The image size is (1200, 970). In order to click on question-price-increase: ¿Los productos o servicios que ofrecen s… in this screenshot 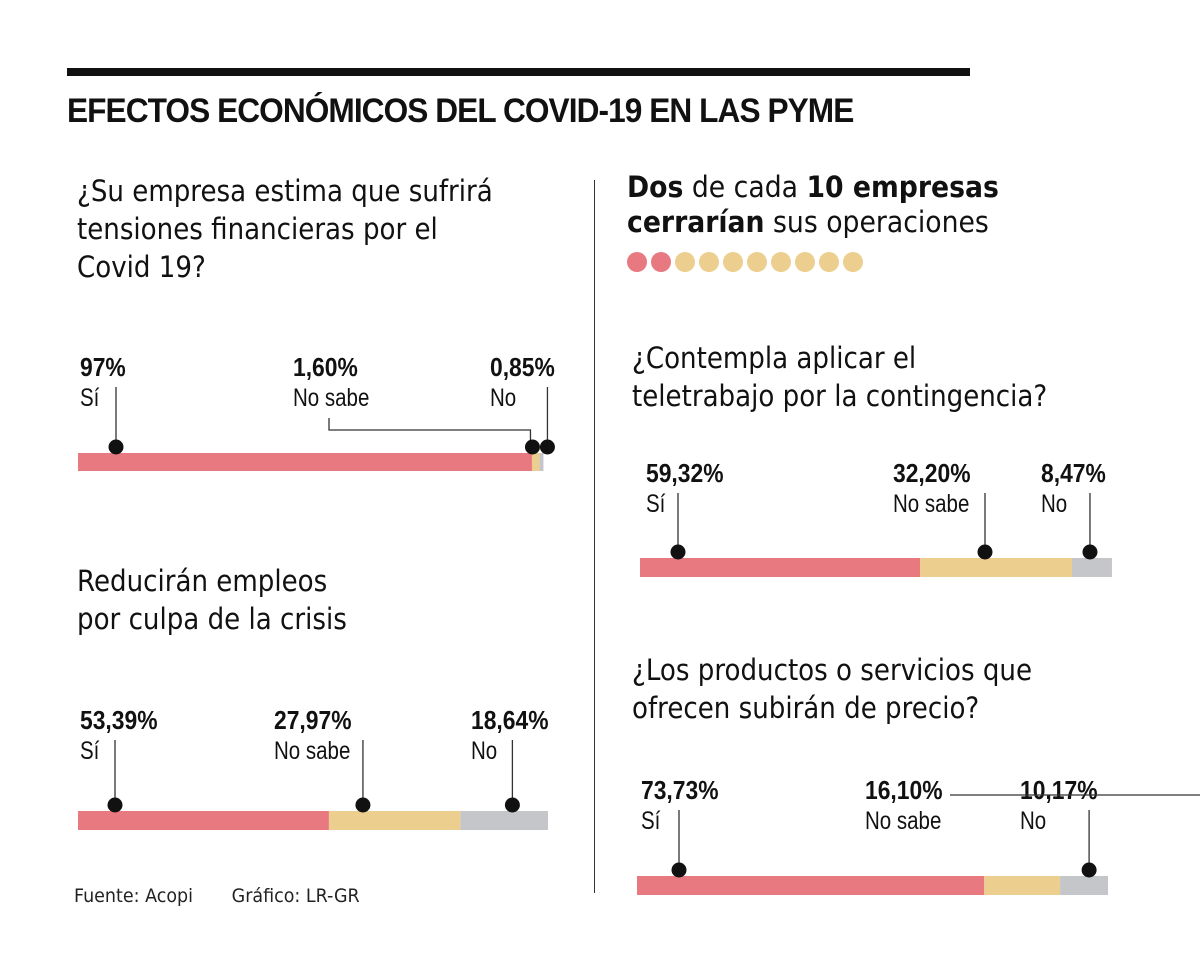, I will do `click(884, 689)`.